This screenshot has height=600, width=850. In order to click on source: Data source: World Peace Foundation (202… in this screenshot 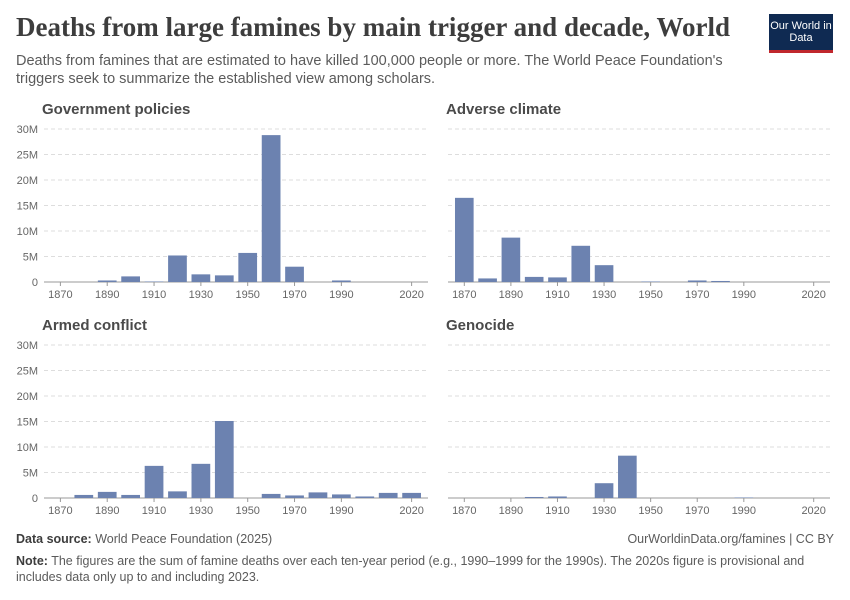, I will do `click(144, 539)`.